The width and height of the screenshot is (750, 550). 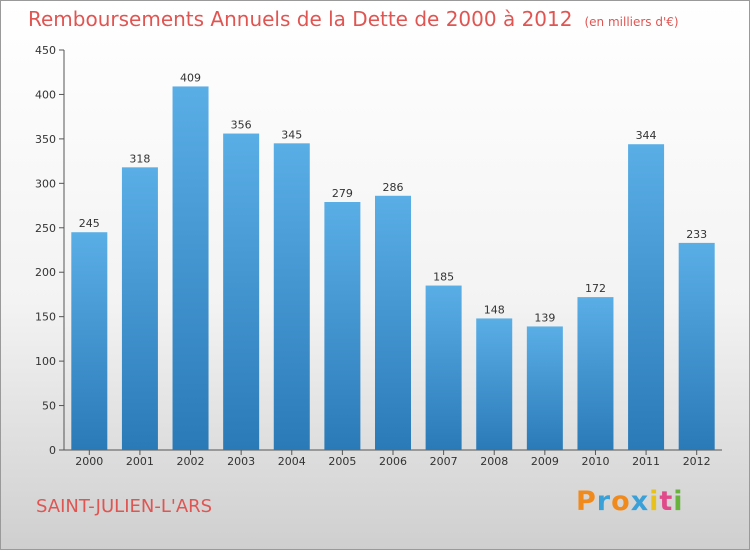 I want to click on x-tick-label: 2003, so click(x=241, y=461).